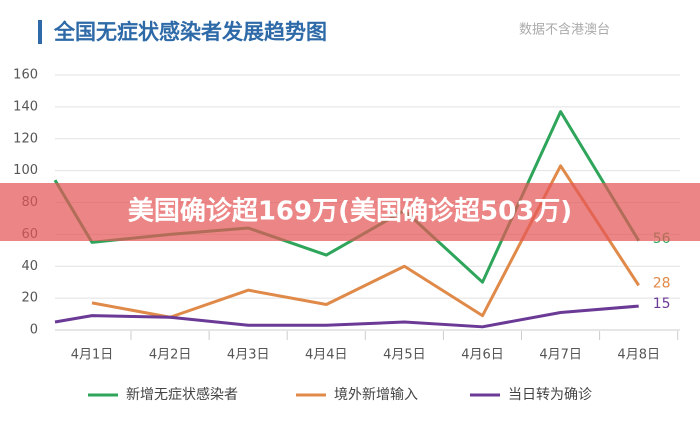 The image size is (700, 423). Describe the element at coordinates (25, 138) in the screenshot. I see `y-tick-label: 120` at that location.